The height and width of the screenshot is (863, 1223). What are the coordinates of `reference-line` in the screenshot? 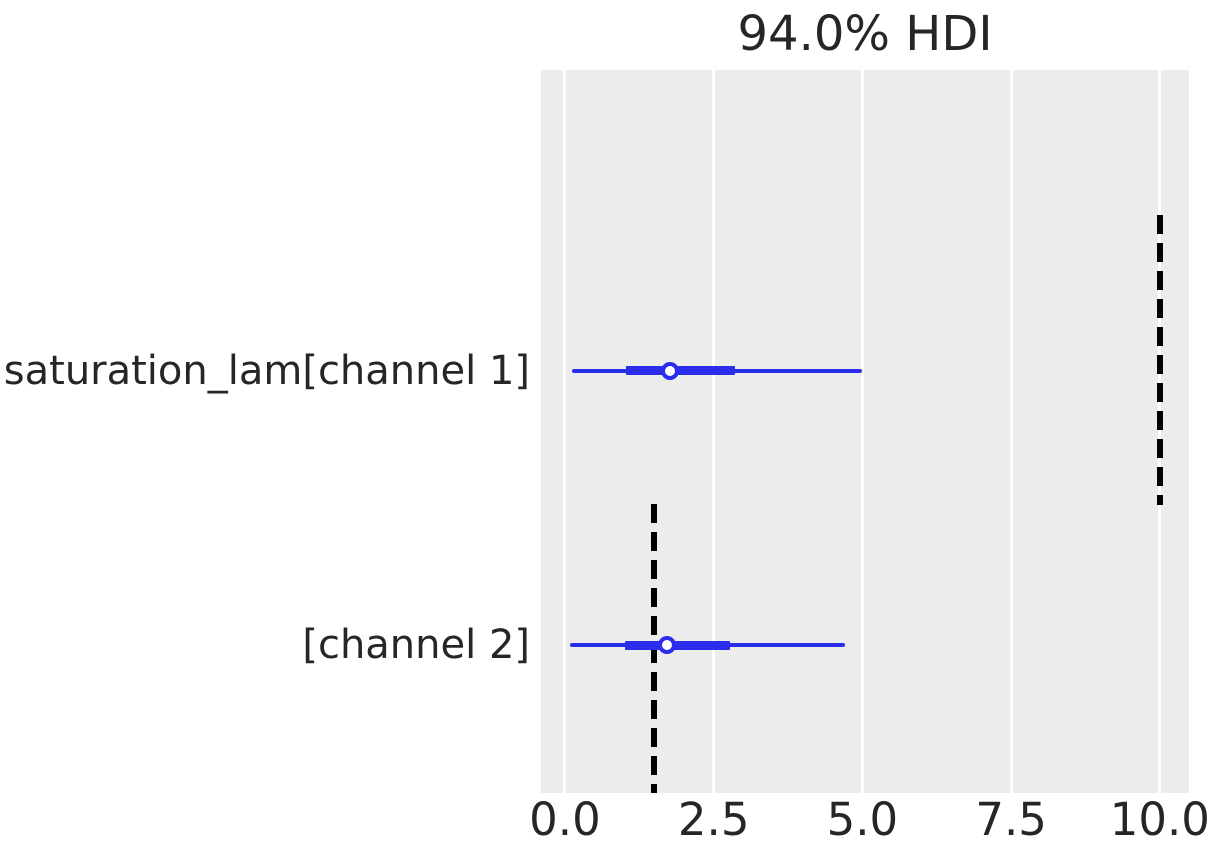 It's located at (1159, 360).